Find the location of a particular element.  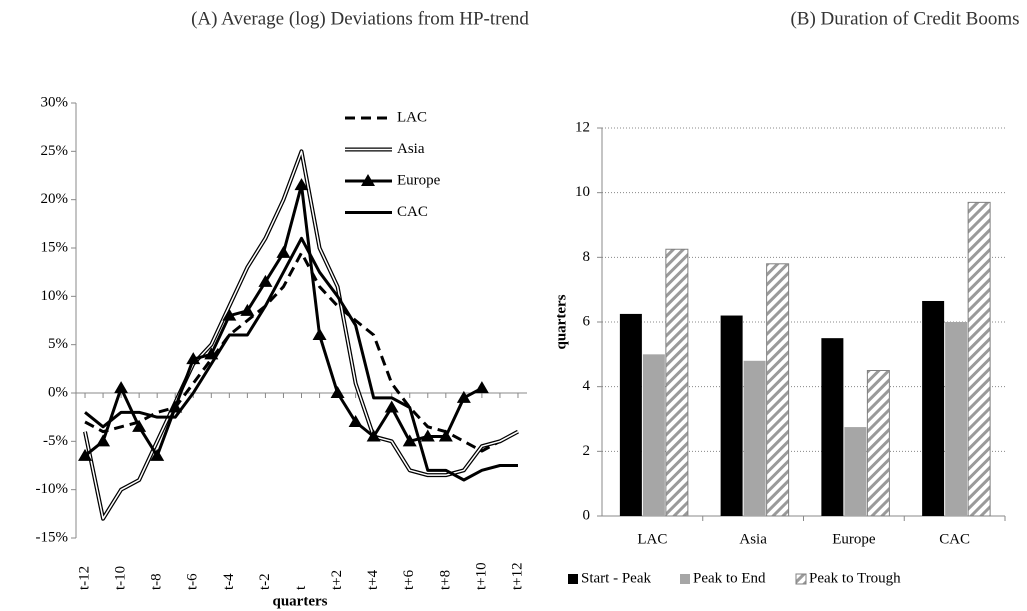

x-tick-label: t-12 is located at coordinates (84, 578).